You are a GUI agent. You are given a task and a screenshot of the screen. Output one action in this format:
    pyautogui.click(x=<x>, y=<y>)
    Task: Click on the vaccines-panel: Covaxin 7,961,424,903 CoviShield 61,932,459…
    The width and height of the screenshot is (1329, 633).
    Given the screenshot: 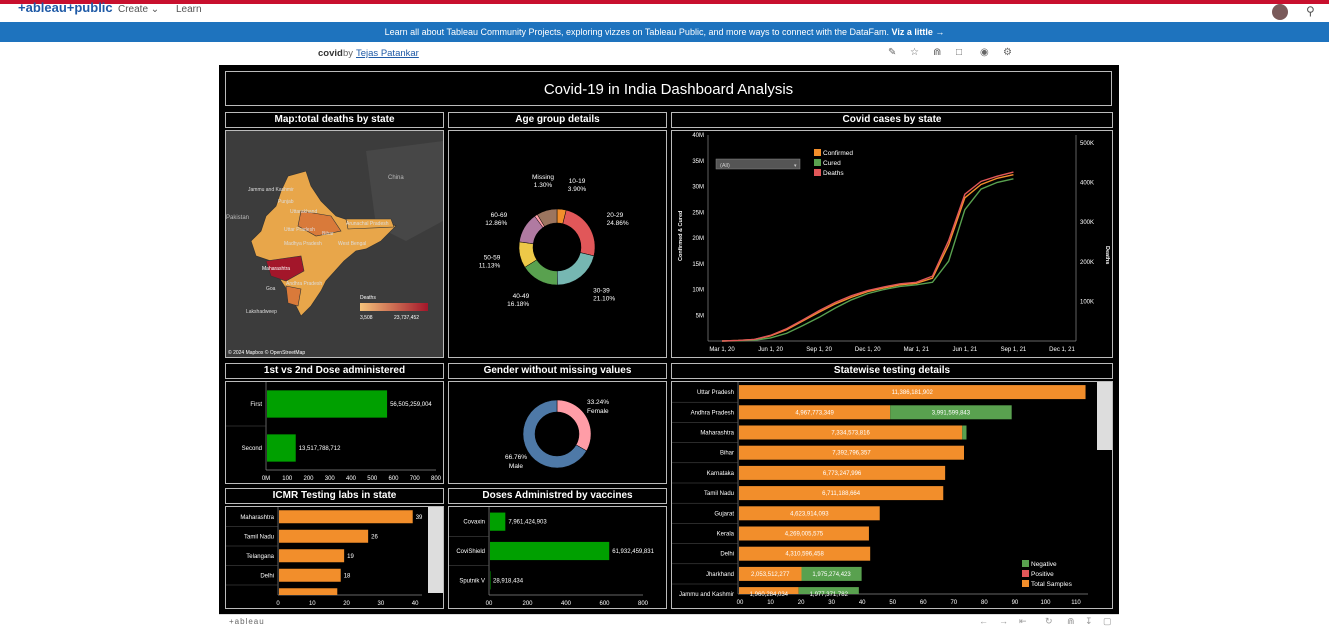 What is the action you would take?
    pyautogui.click(x=557, y=557)
    